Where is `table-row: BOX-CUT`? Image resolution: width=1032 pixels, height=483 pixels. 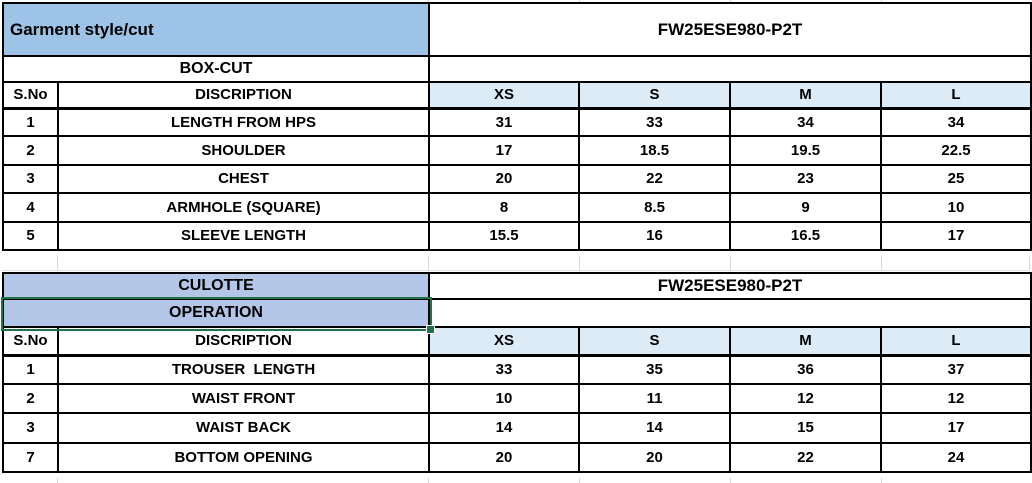 table-row: BOX-CUT is located at coordinates (516, 69).